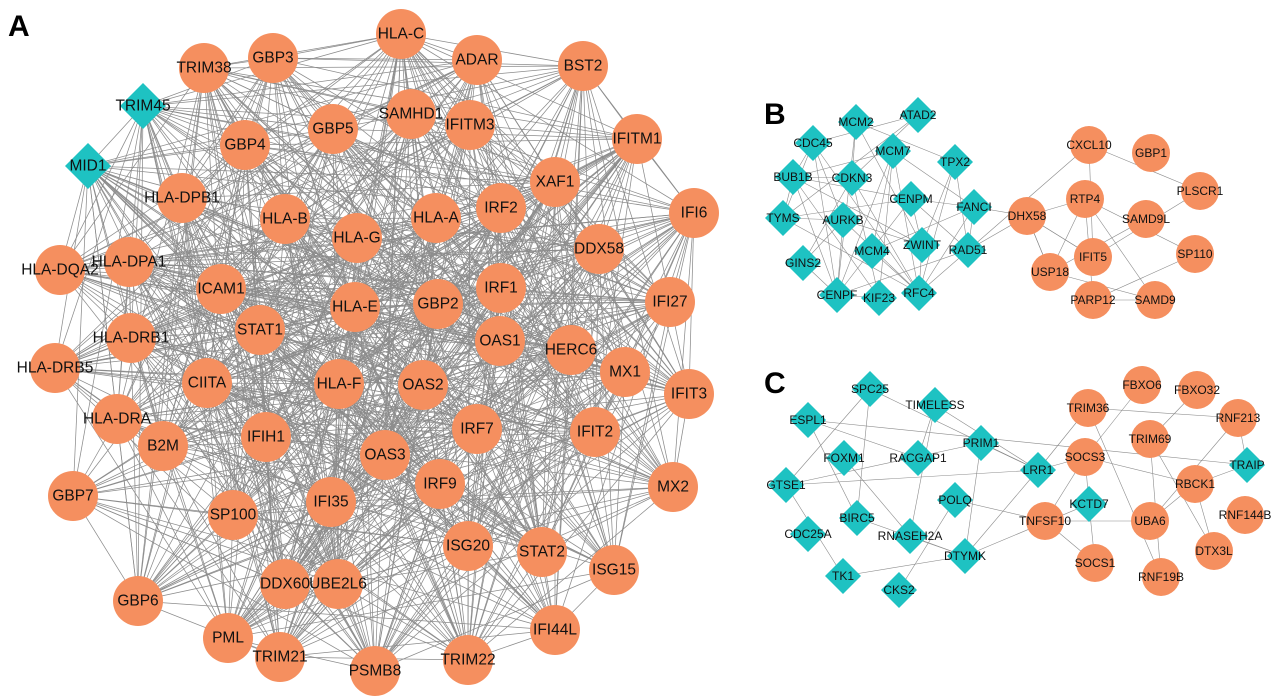  Describe the element at coordinates (131, 338) in the screenshot. I see `node-label-hla-drb1: HLA-DRB1` at that location.